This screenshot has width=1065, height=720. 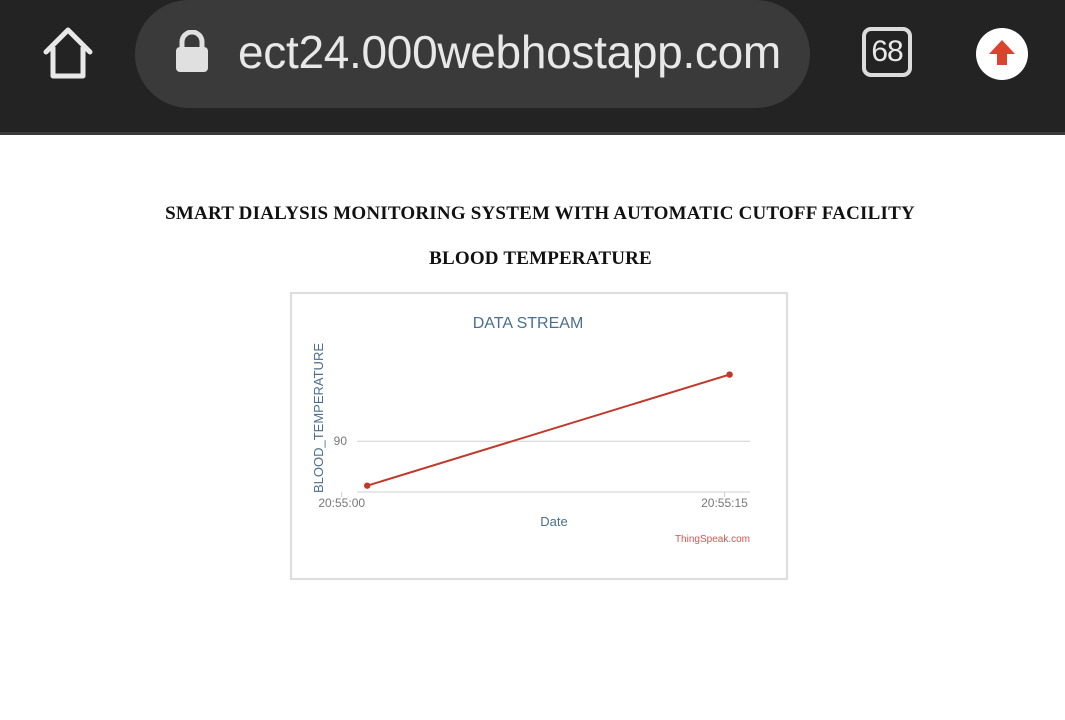 I want to click on home-button, so click(x=68, y=54).